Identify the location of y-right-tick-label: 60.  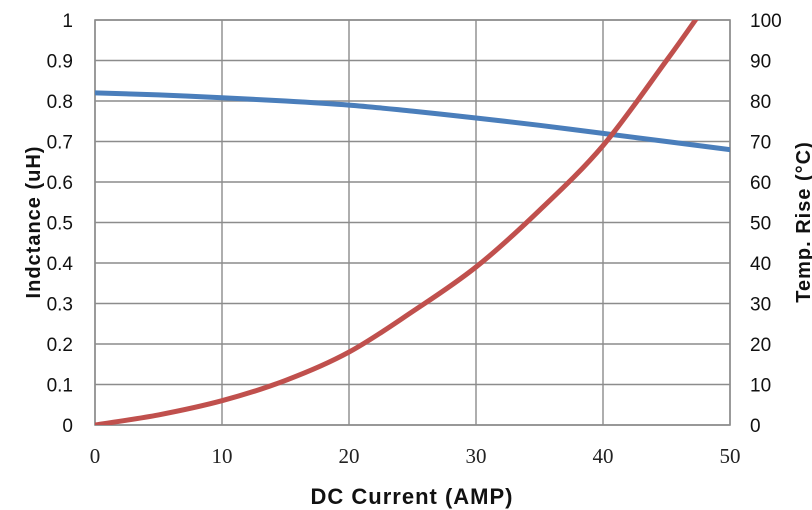
(760, 183).